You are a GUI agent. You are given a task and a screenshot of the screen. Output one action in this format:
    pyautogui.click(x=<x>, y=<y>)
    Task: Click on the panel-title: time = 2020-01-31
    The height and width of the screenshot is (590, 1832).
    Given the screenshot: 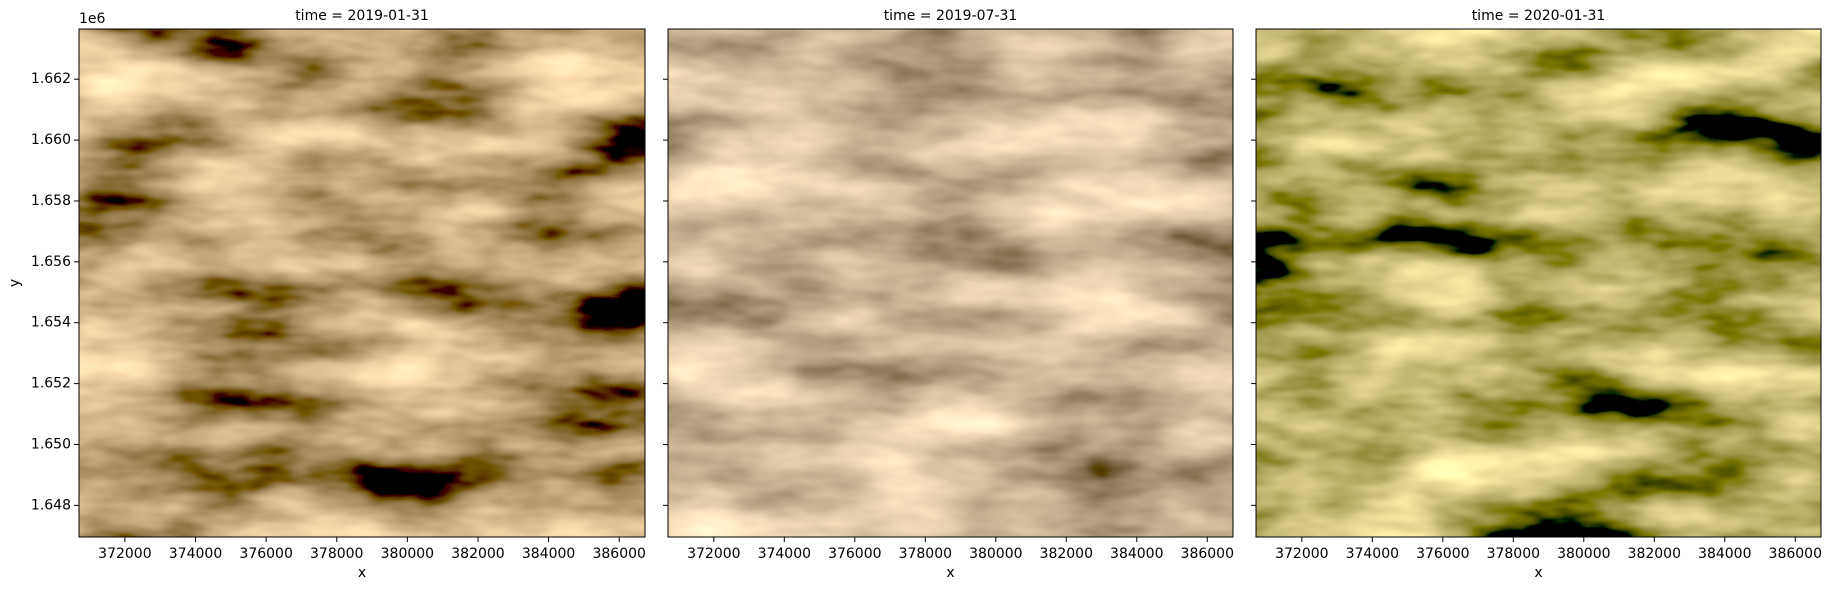 What is the action you would take?
    pyautogui.click(x=1539, y=16)
    